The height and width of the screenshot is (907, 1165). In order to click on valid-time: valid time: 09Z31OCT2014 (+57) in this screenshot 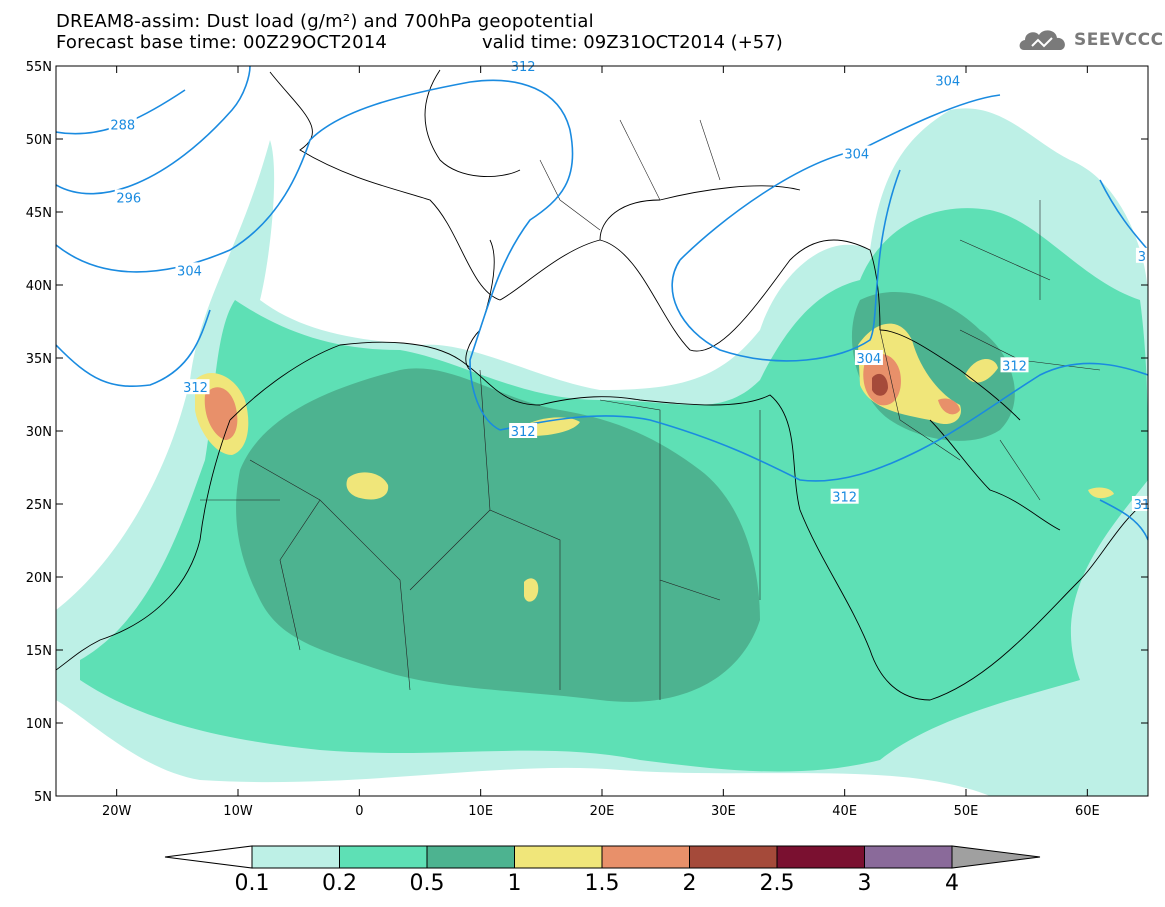, I will do `click(632, 42)`.